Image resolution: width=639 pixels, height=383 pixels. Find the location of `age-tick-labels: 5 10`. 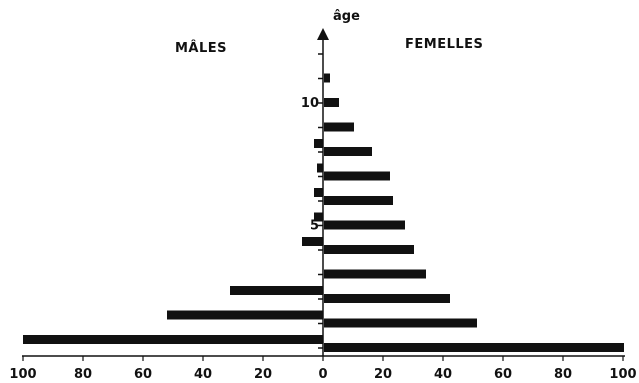

age-tick-labels: 5 10 is located at coordinates (310, 165).